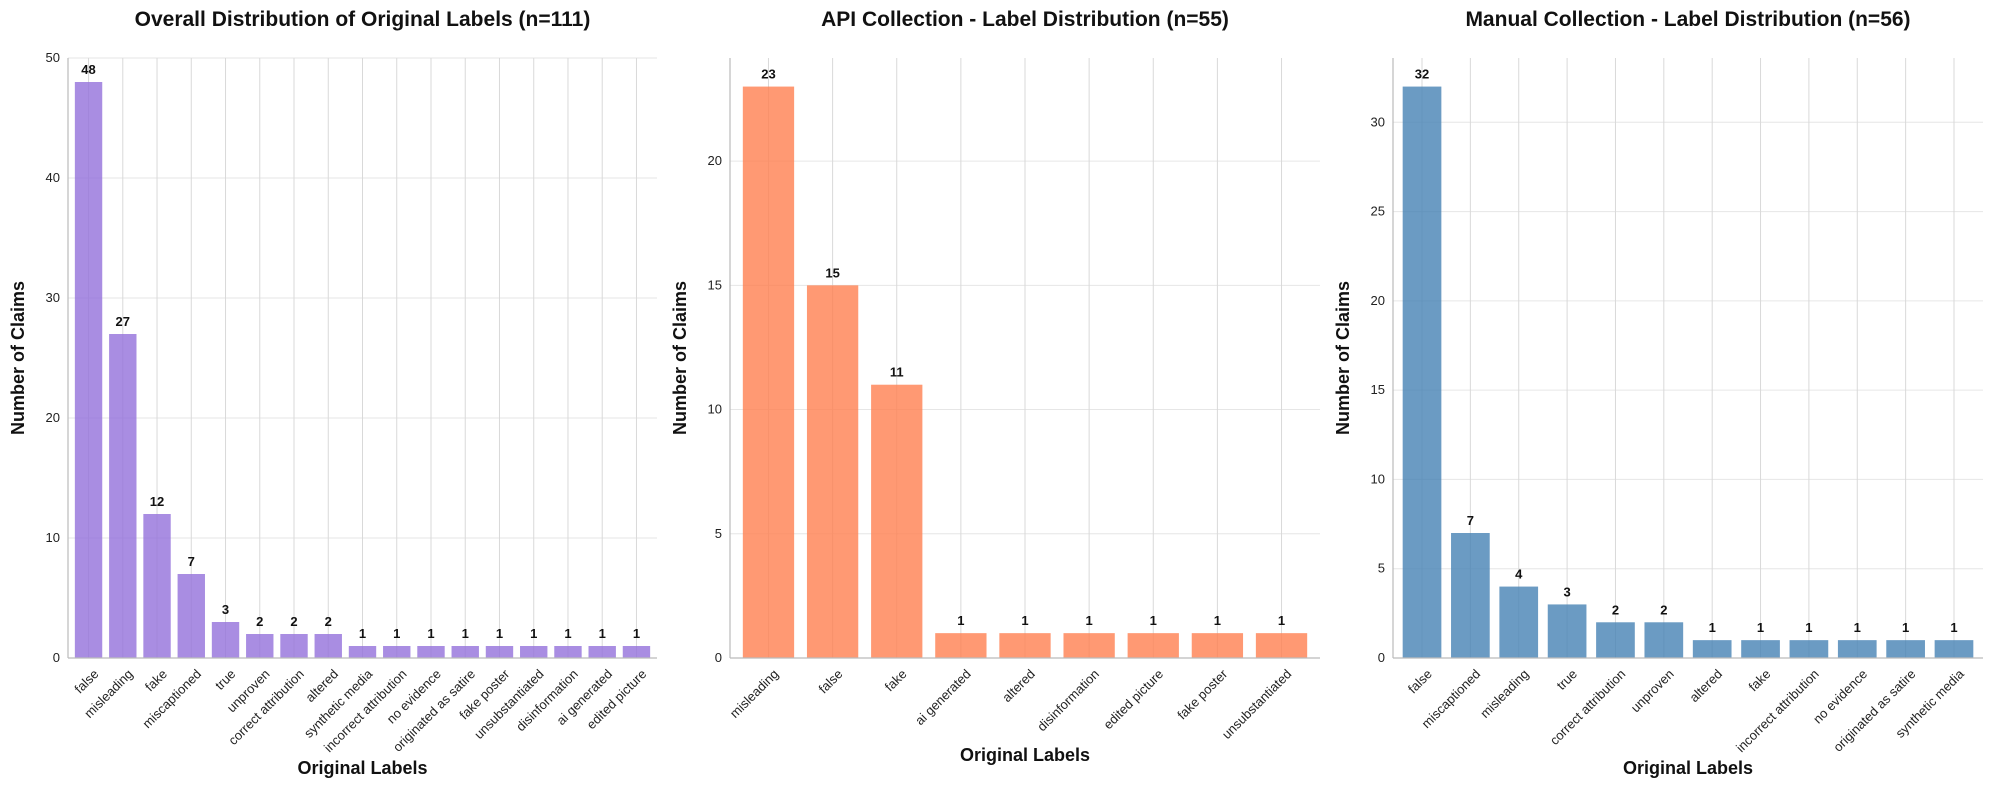 The height and width of the screenshot is (795, 1989). What do you see at coordinates (1281, 645) in the screenshot?
I see `bar-unsubstantiated` at bounding box center [1281, 645].